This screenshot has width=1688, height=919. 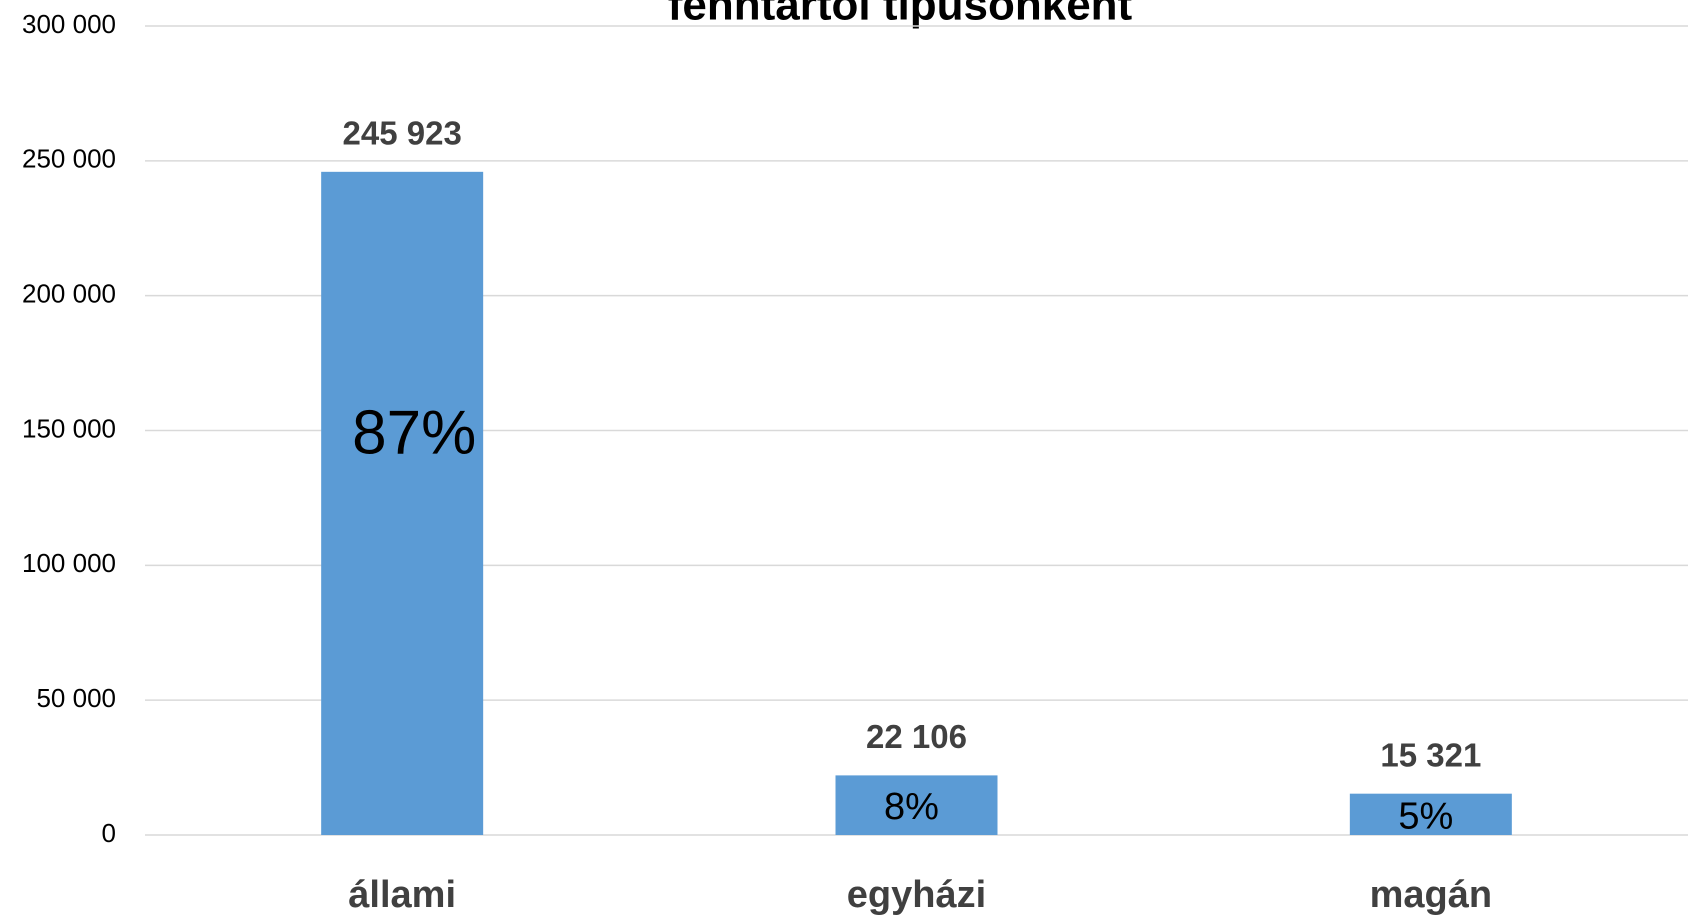 What do you see at coordinates (916, 895) in the screenshot?
I see `x-tick-label: egyházi` at bounding box center [916, 895].